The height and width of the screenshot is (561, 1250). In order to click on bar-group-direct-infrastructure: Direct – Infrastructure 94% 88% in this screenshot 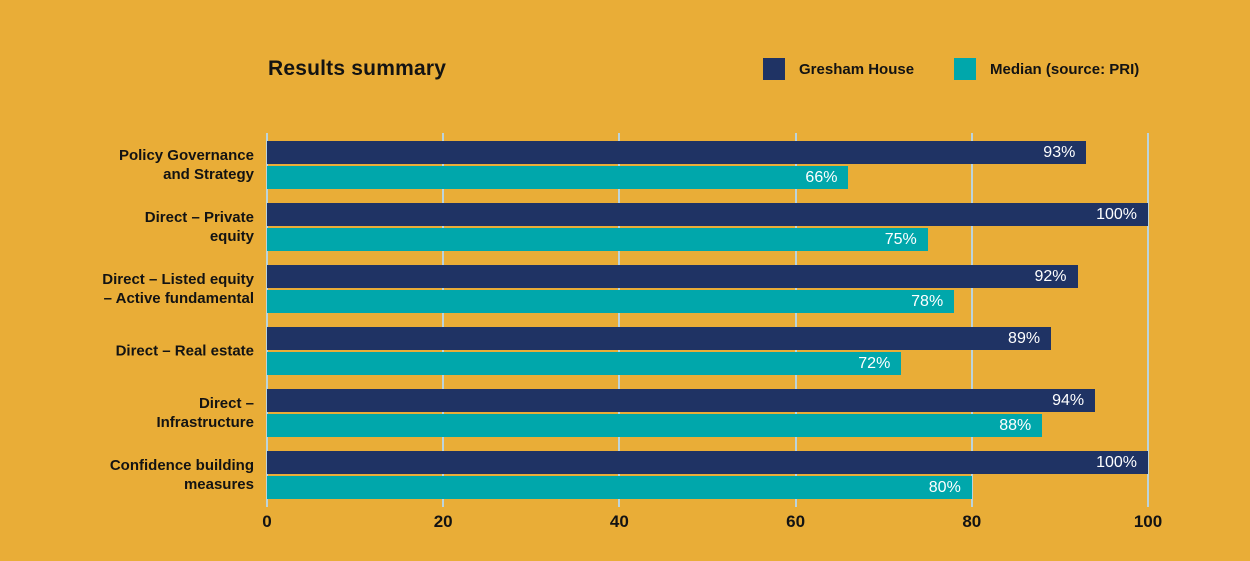, I will do `click(652, 413)`.